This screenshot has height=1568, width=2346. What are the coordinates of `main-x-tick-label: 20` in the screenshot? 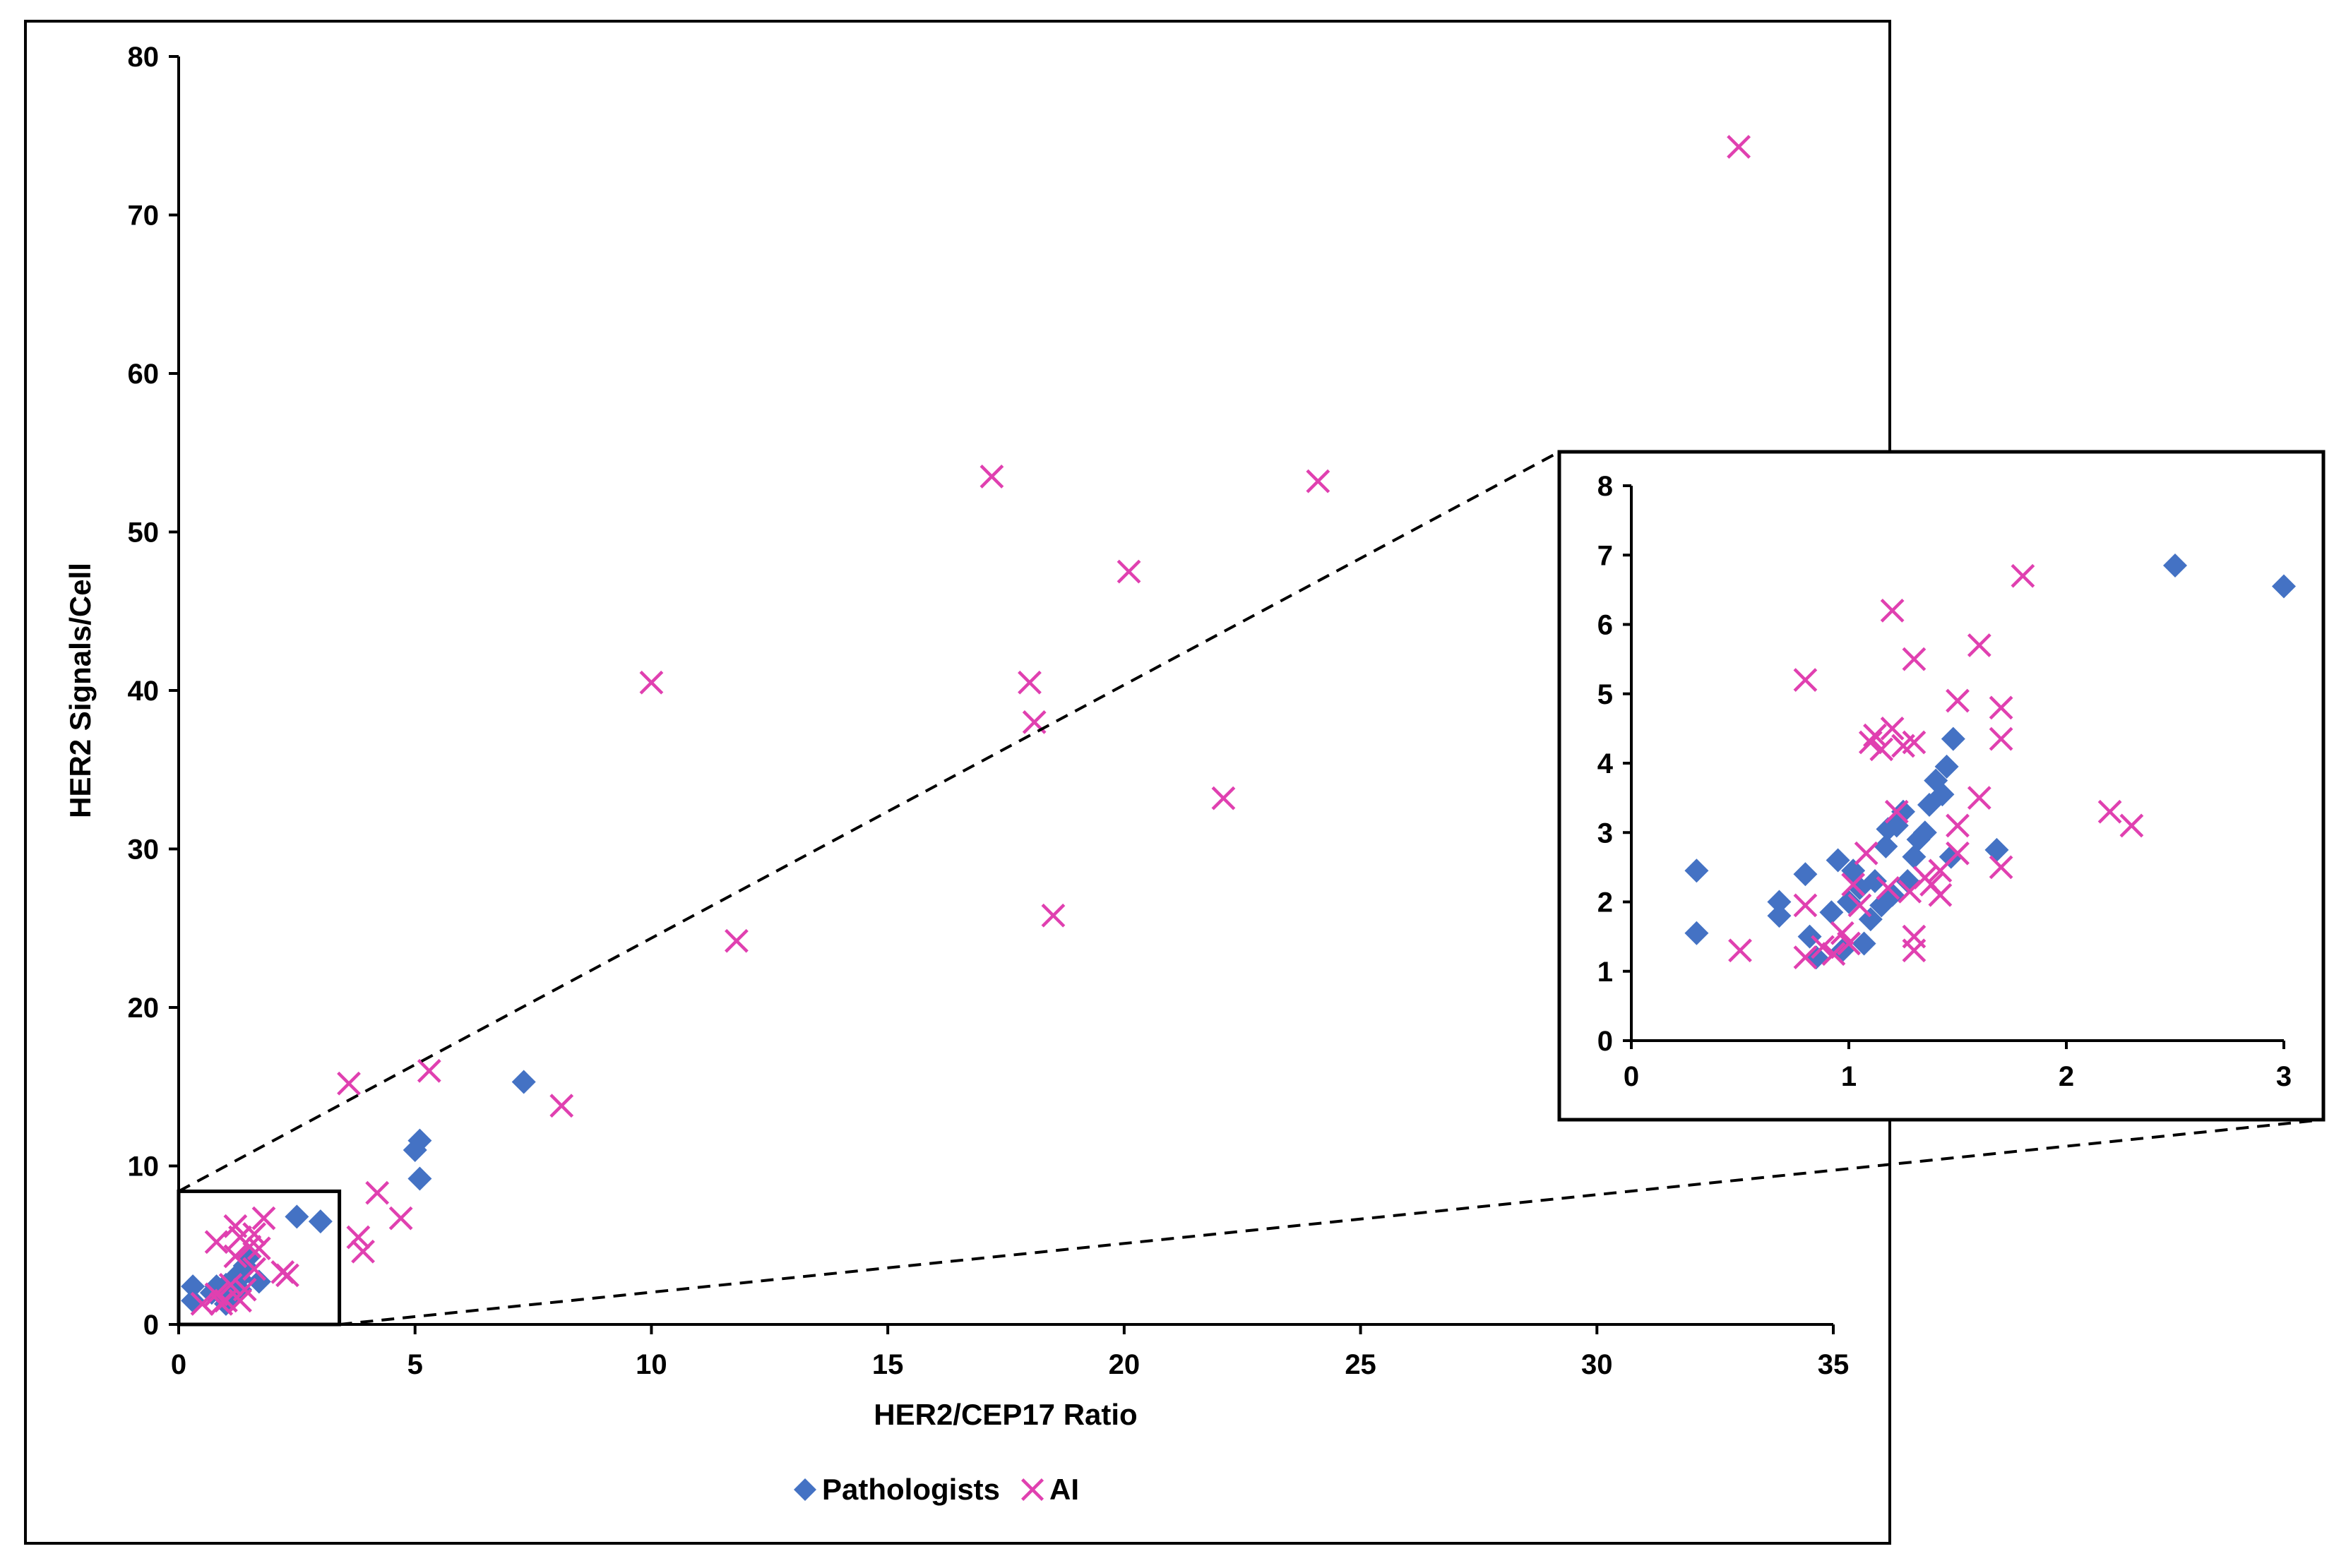 It's located at (1125, 1364).